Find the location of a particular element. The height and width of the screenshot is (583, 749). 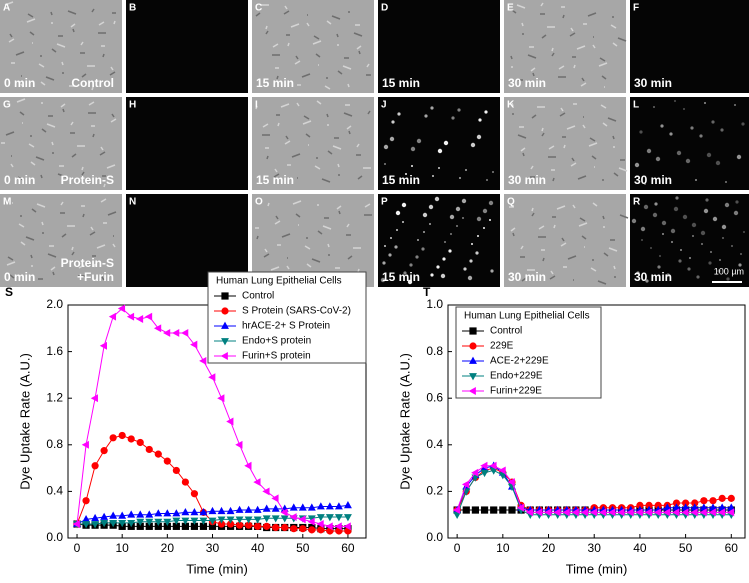

x-tick-label: 10 is located at coordinates (123, 548).